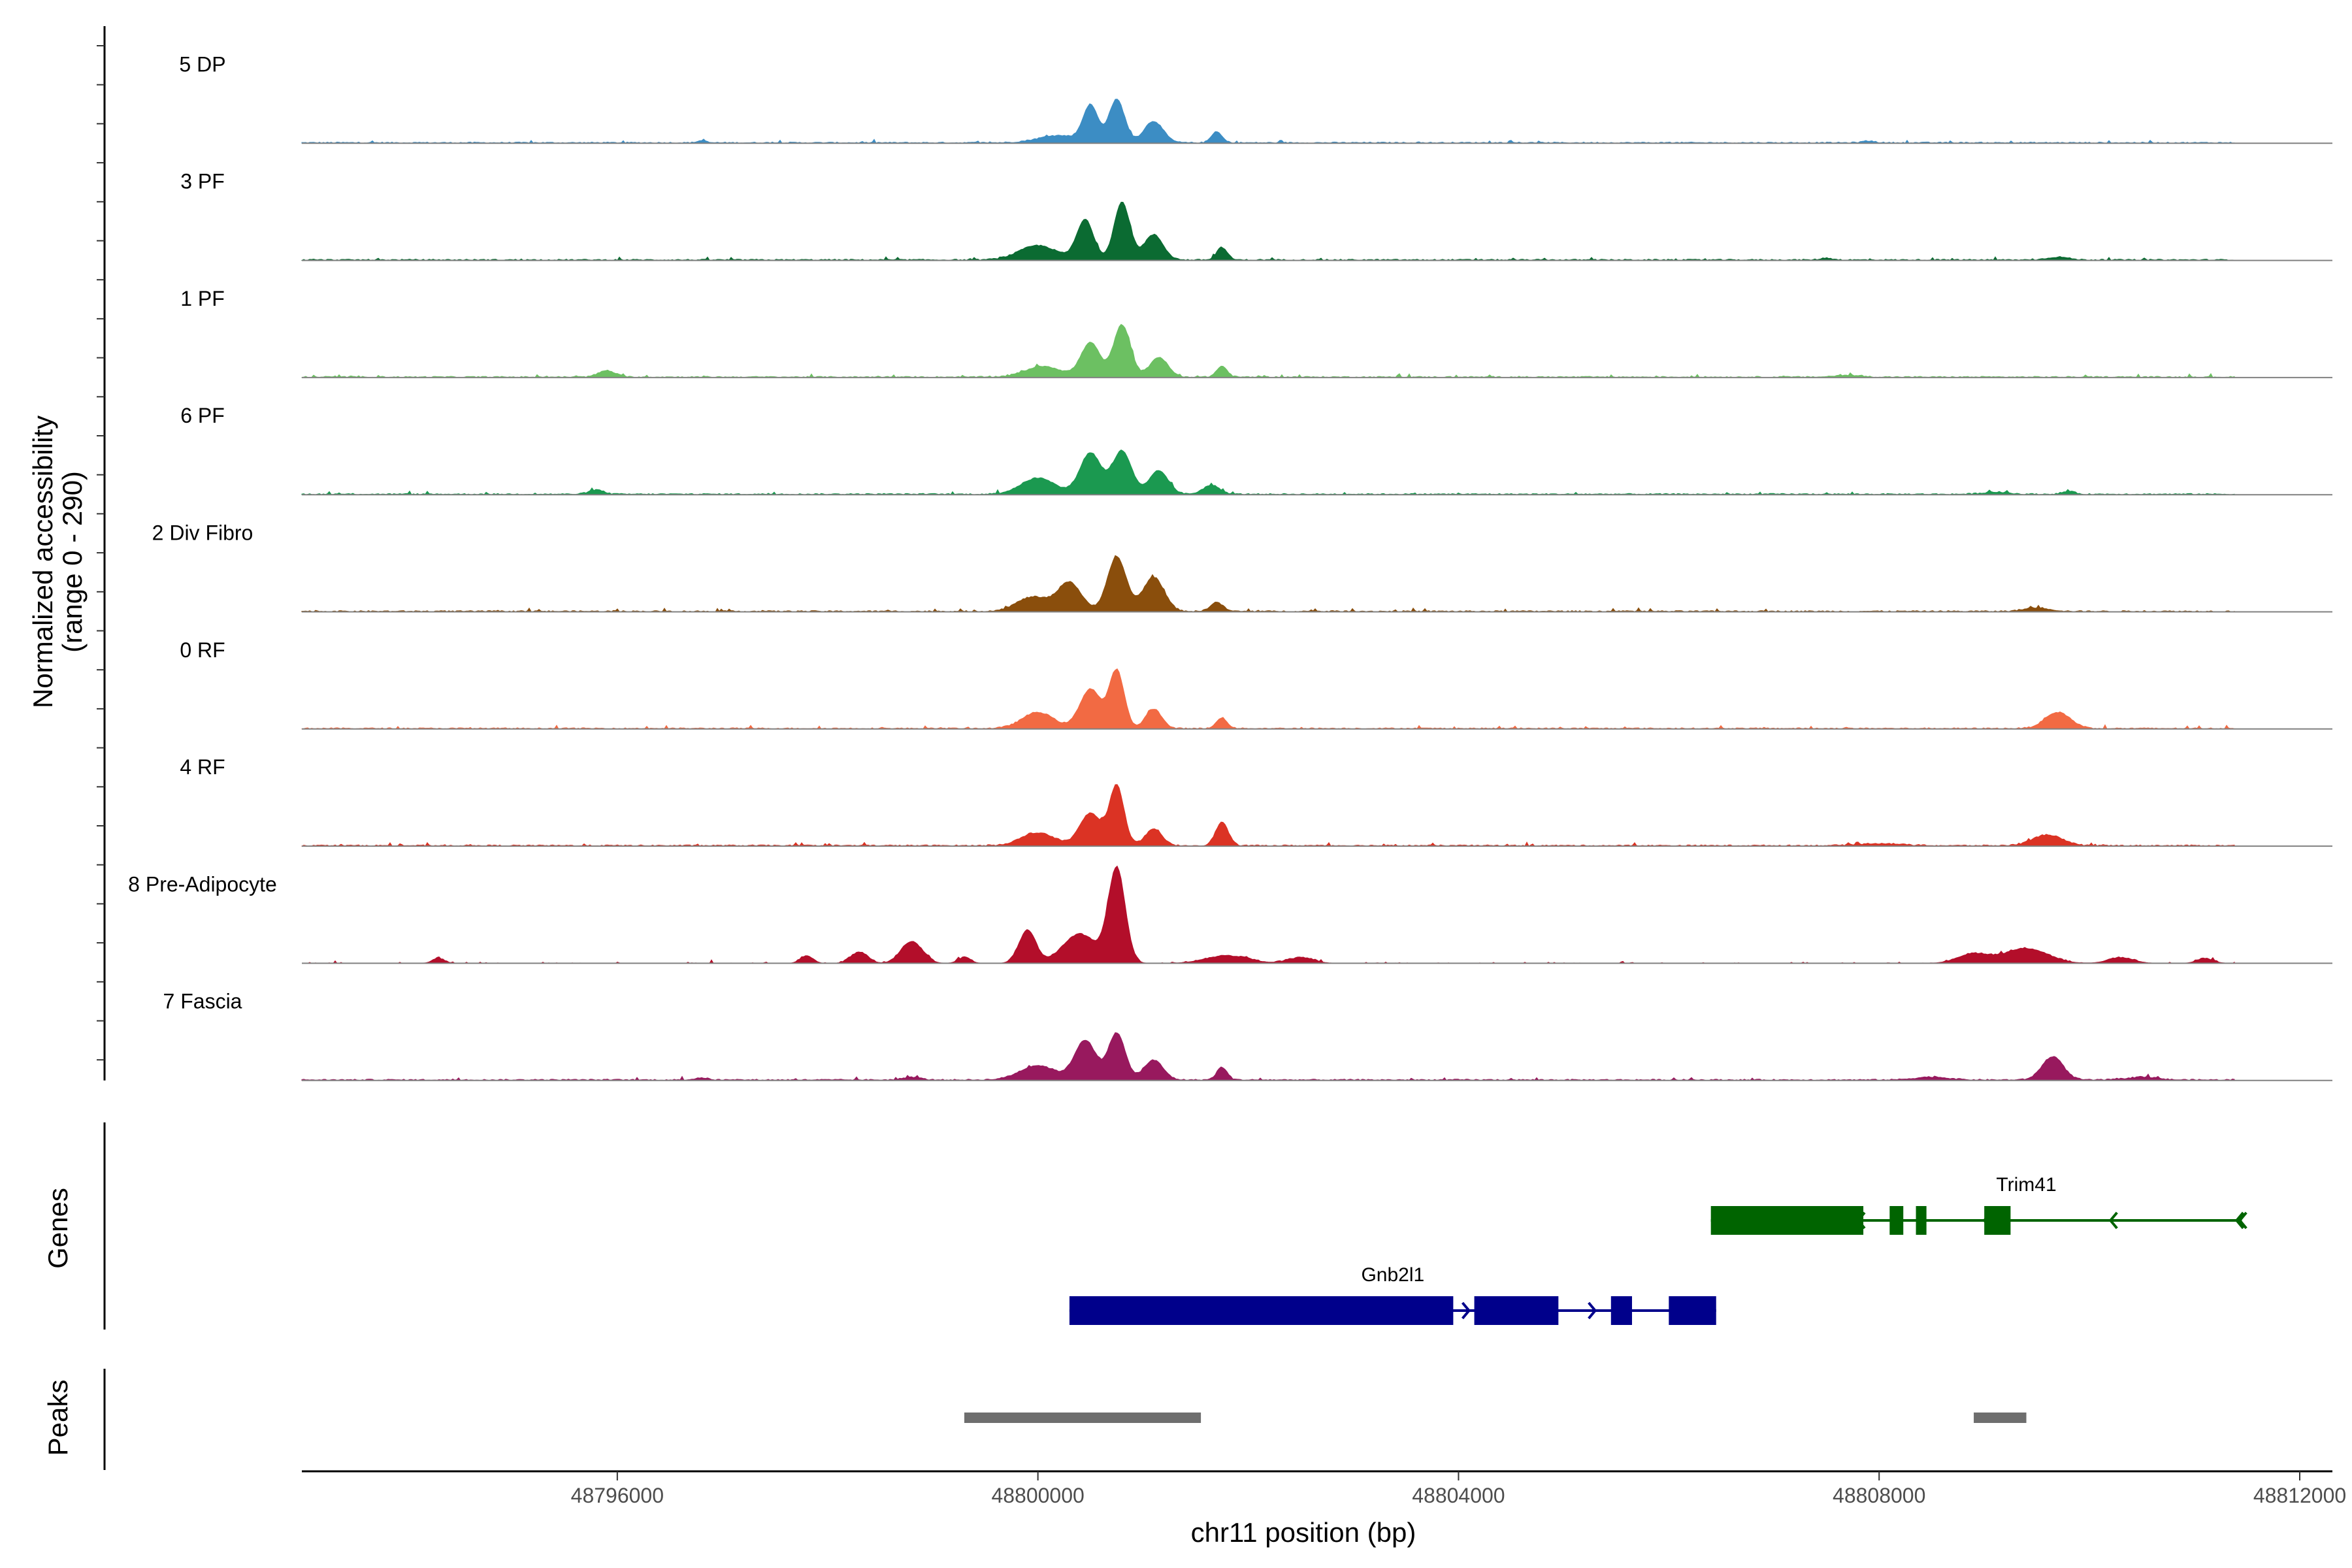  I want to click on track-4-rf: 4 RF, so click(1256, 801).